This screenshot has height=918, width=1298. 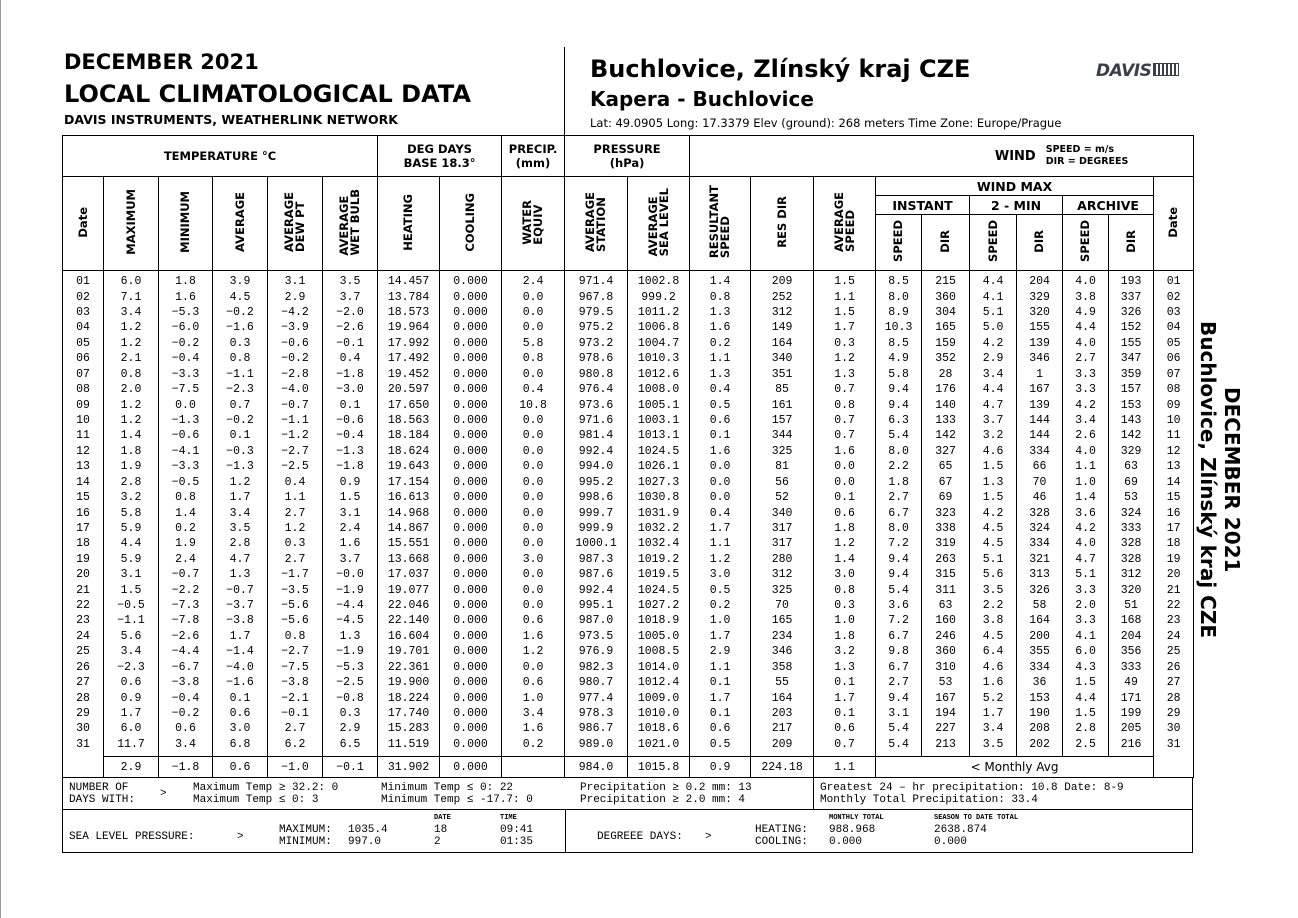 I want to click on cell-2min-dir: 70, so click(x=1040, y=482).